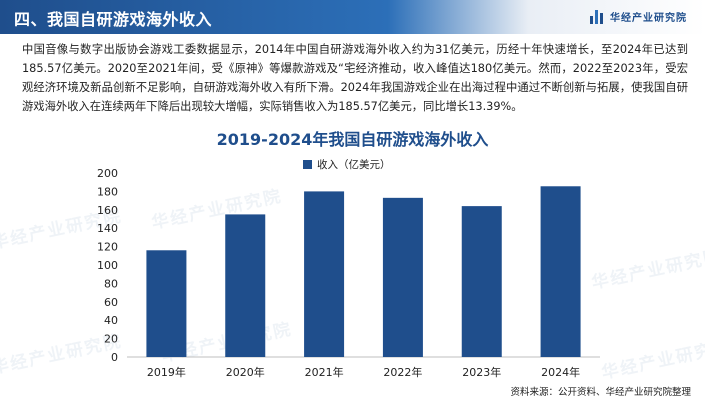 The height and width of the screenshot is (400, 705). What do you see at coordinates (402, 372) in the screenshot?
I see `x-tick-label: 2022年` at bounding box center [402, 372].